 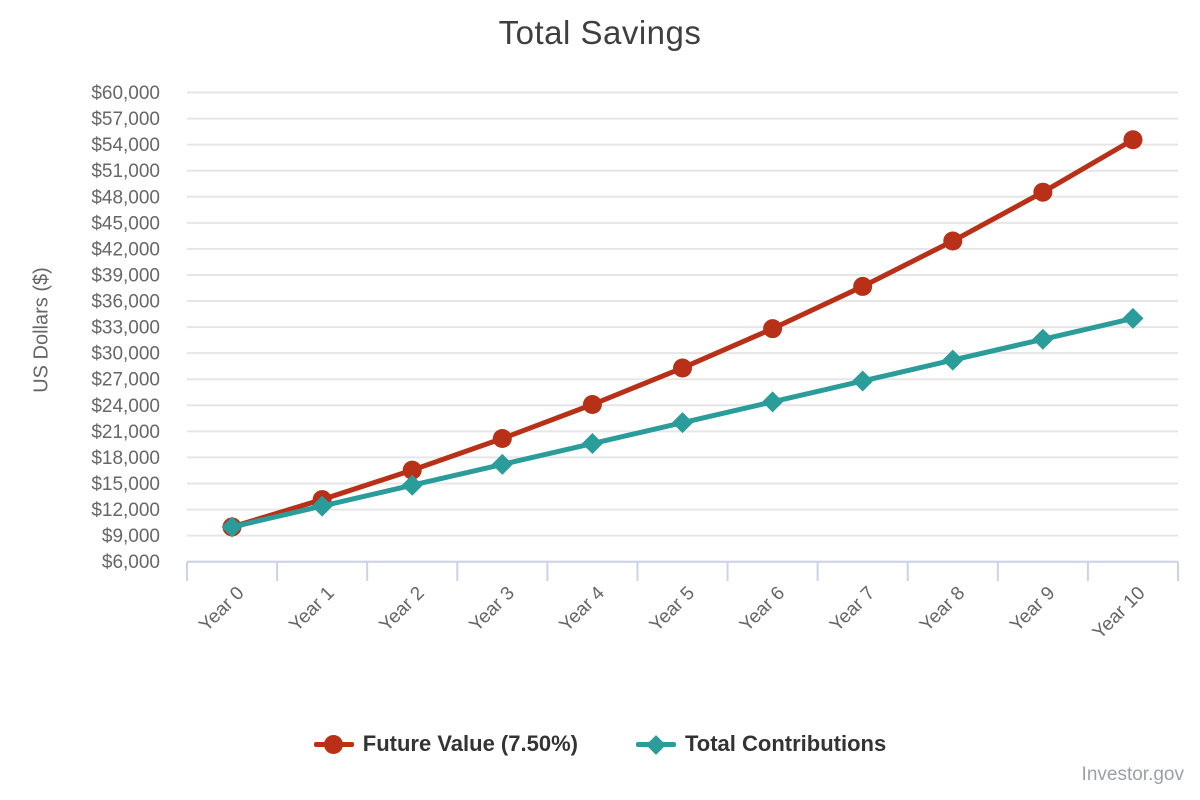 I want to click on y-tick-label: $12,000, so click(x=125, y=510).